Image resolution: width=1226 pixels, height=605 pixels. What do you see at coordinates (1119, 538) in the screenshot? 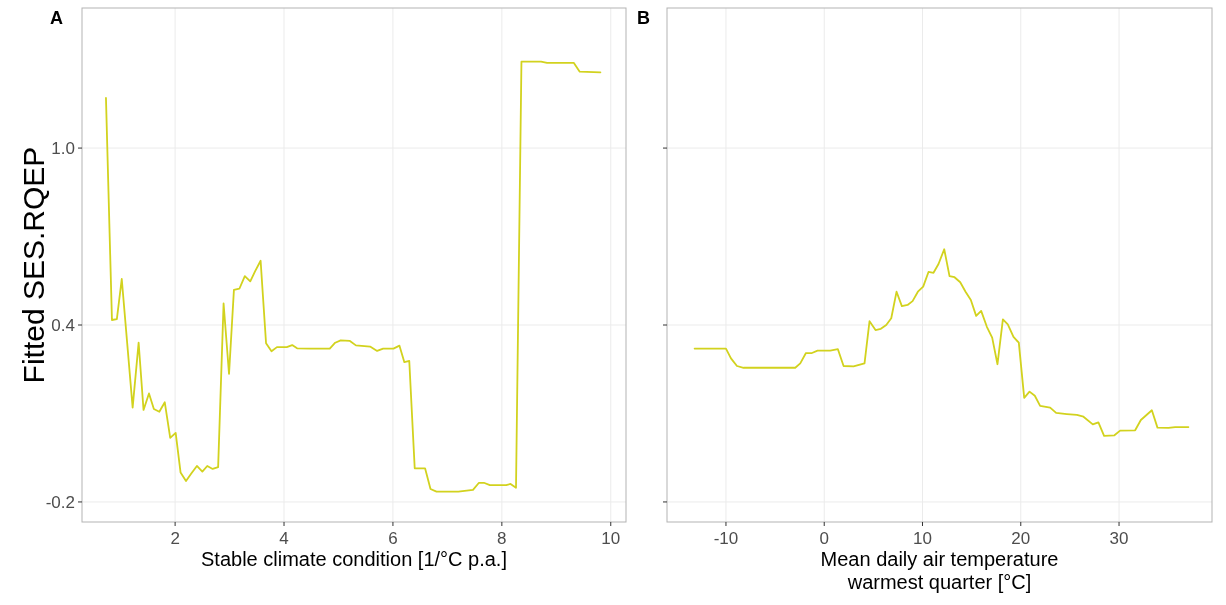
I see `x-tick-label: 30` at bounding box center [1119, 538].